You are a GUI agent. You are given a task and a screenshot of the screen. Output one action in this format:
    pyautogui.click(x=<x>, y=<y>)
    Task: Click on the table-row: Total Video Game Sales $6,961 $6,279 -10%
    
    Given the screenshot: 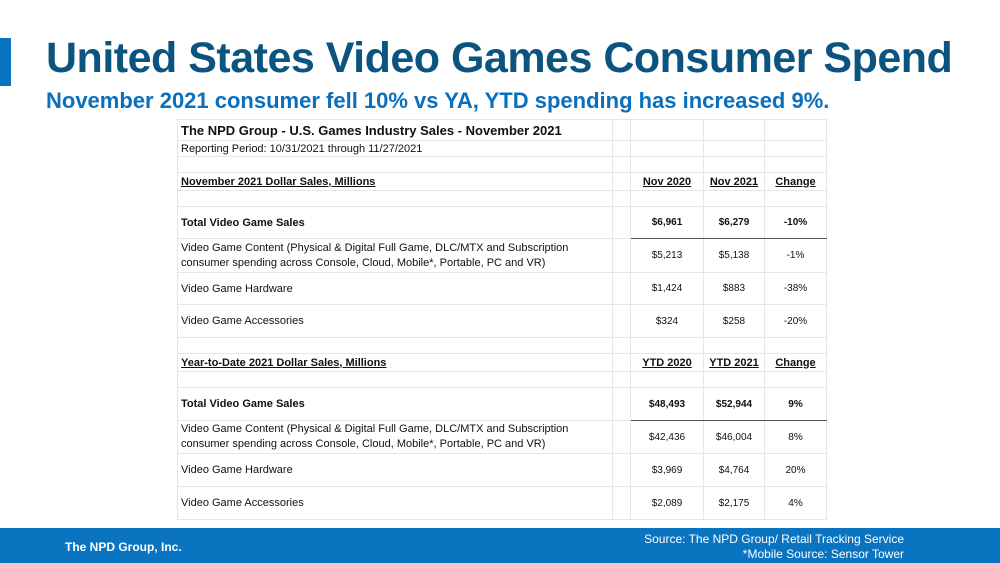 What is the action you would take?
    pyautogui.click(x=502, y=222)
    